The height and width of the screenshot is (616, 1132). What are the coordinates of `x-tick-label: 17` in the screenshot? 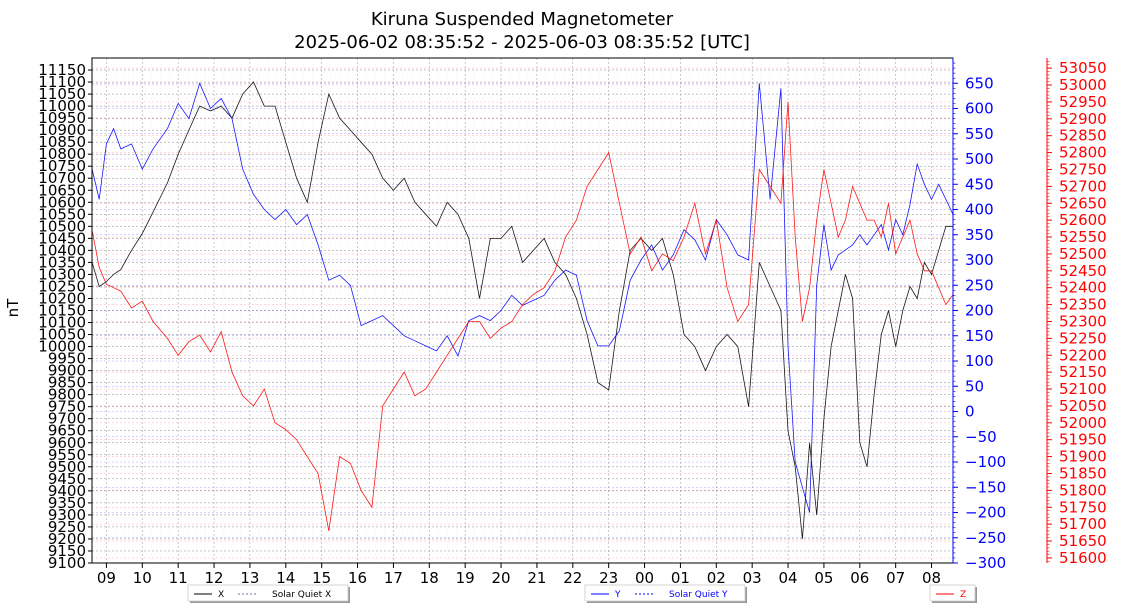 It's located at (393, 578).